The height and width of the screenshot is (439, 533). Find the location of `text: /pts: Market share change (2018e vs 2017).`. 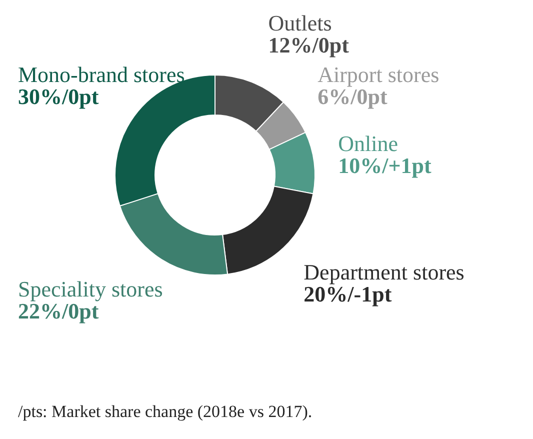

text: /pts: Market share change (2018e vs 2017). is located at coordinates (165, 411).